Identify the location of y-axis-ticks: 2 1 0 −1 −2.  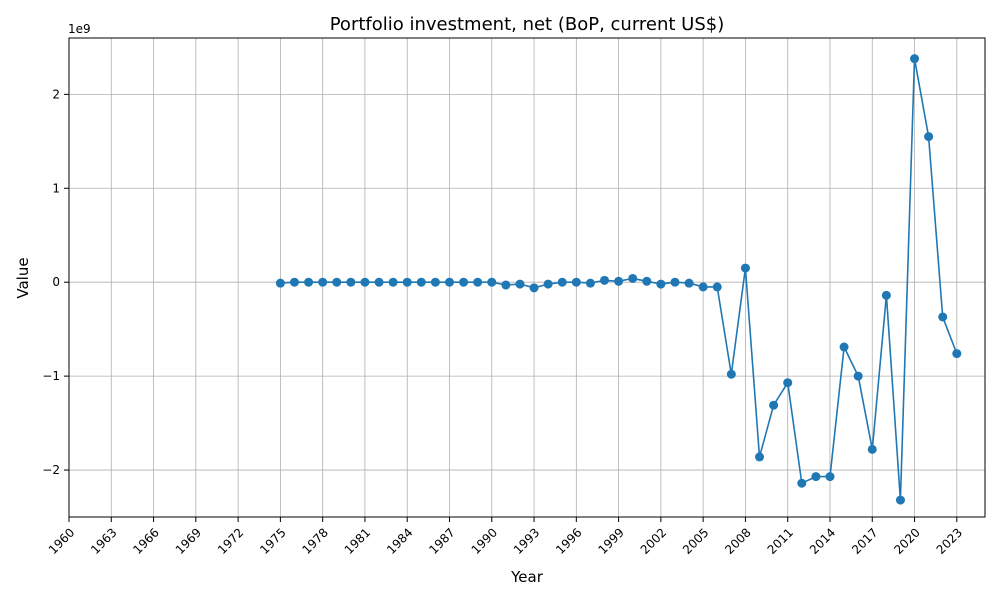
(55, 282).